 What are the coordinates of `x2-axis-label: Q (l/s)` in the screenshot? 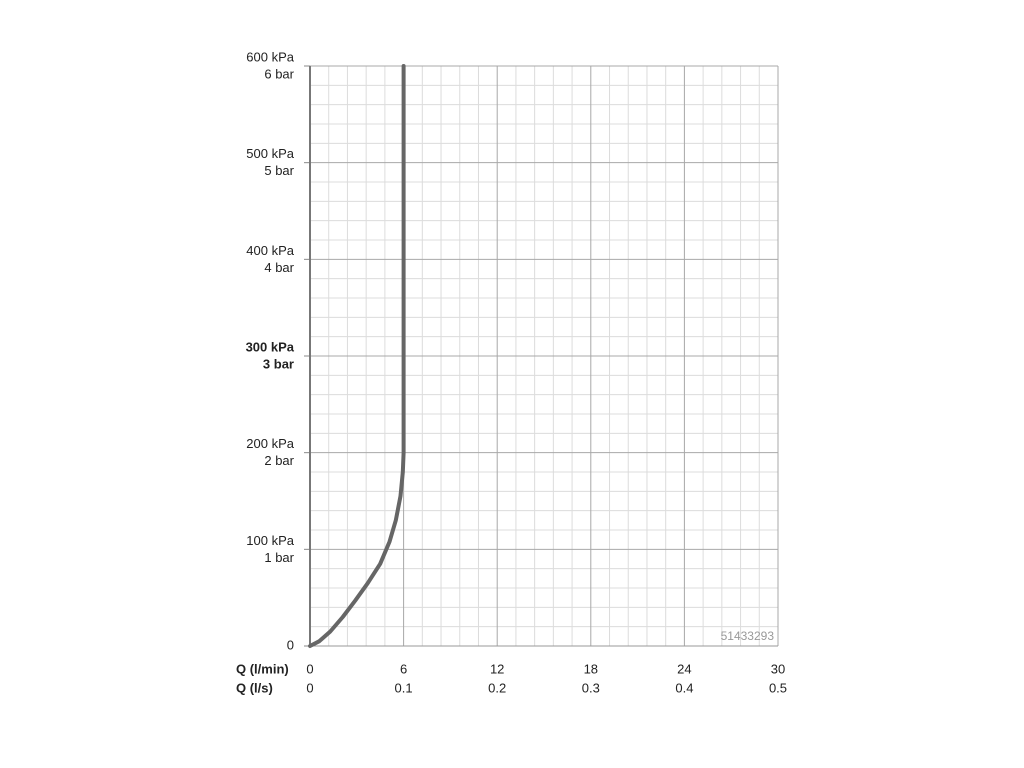 It's located at (254, 687).